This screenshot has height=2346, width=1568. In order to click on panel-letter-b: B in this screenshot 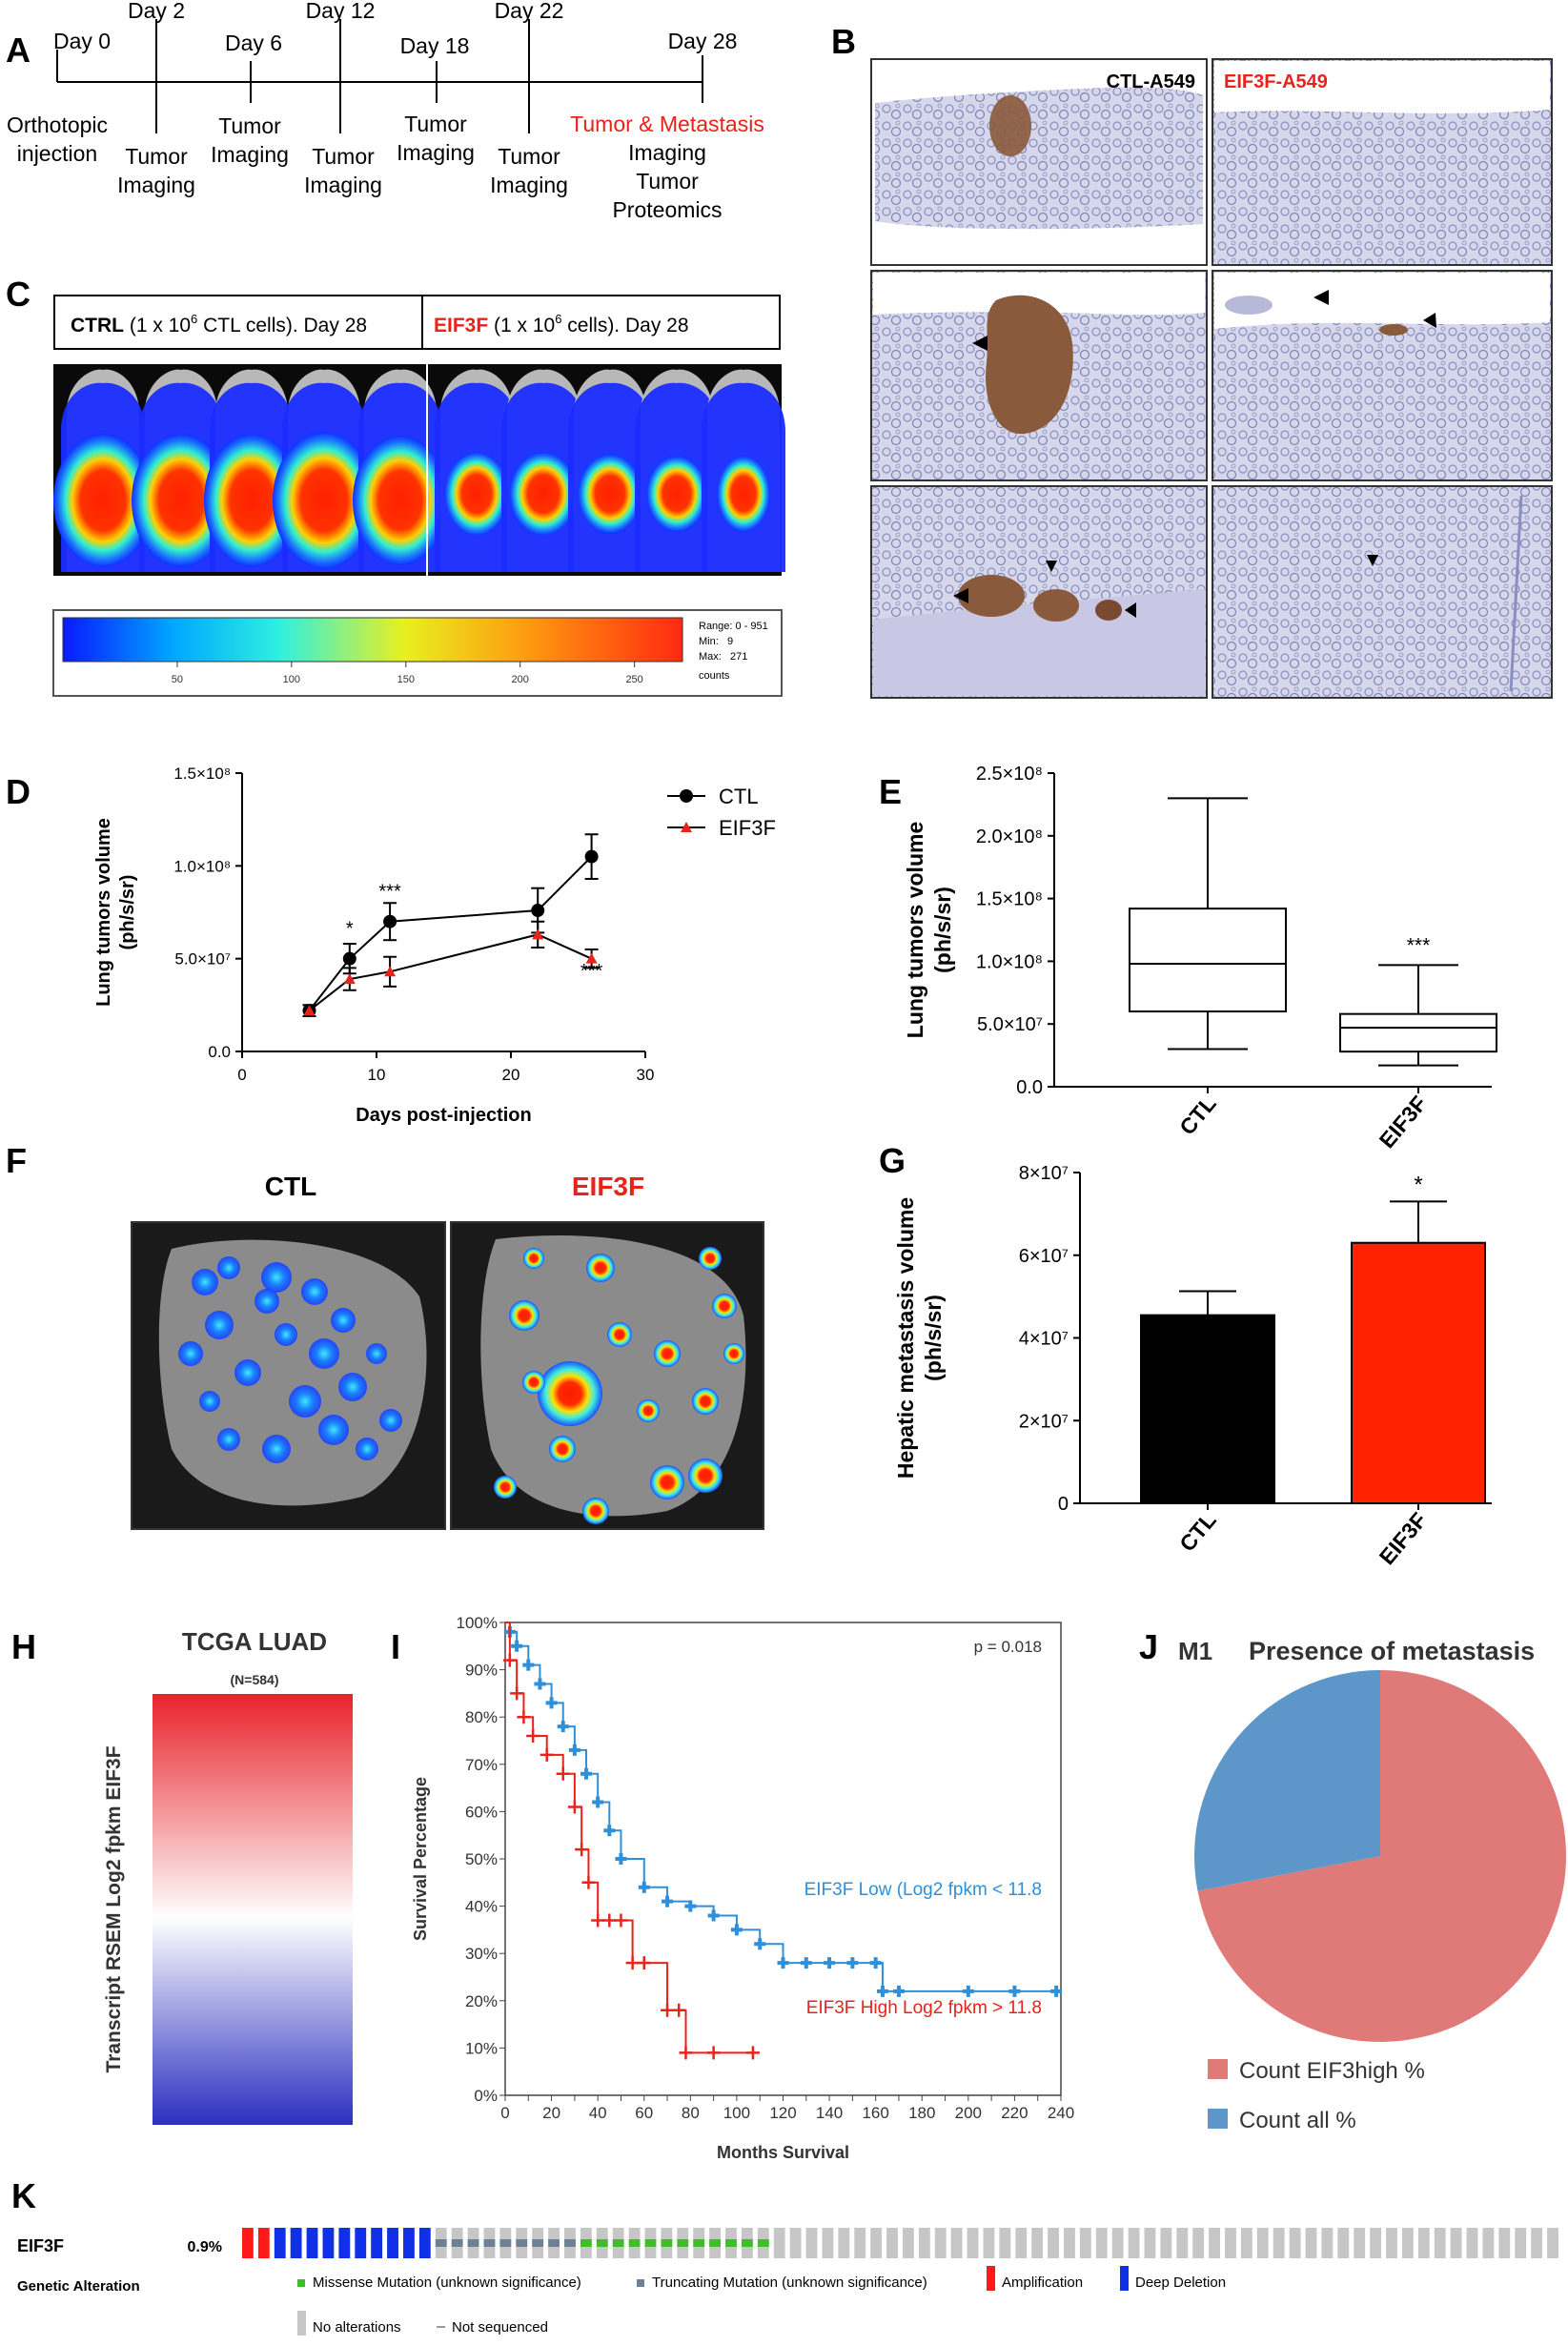, I will do `click(843, 42)`.